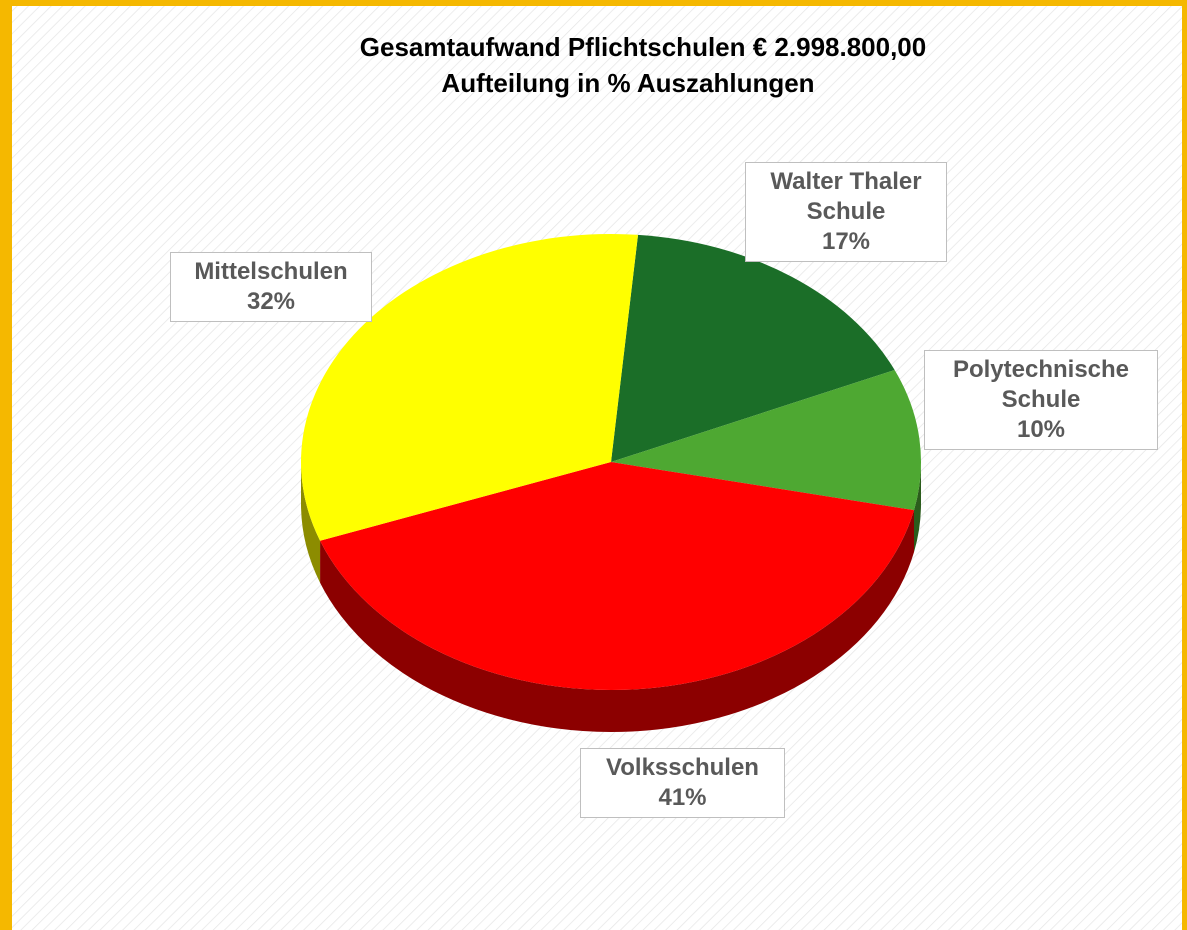 The height and width of the screenshot is (930, 1187). What do you see at coordinates (846, 196) in the screenshot?
I see `category-label: Walter Thaler Schule` at bounding box center [846, 196].